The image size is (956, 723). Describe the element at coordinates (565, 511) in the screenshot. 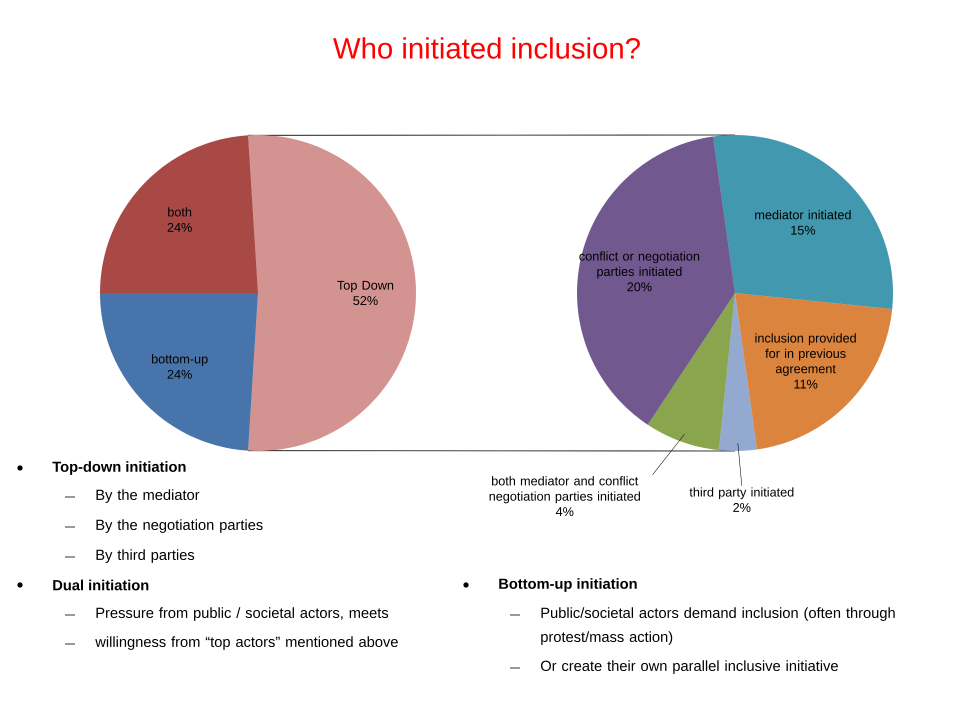

I see `data-label: 4%` at that location.